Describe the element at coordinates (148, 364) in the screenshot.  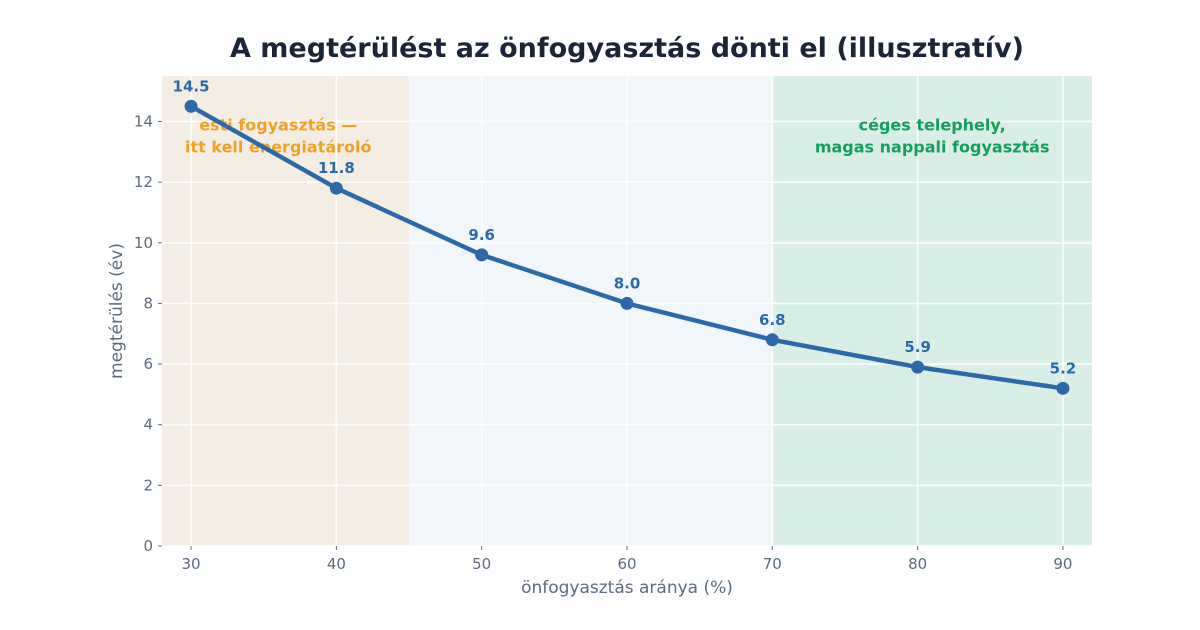
I see `y-tick-label-3: 6` at that location.